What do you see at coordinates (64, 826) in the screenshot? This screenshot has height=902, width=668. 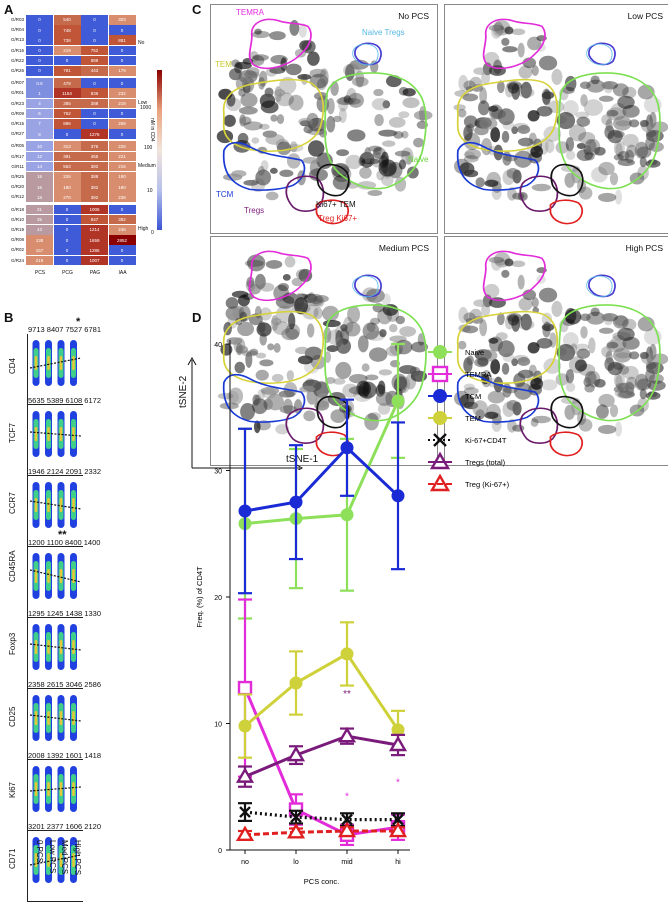 I see `marker-mfi-values: 3201 2377 1606 2120` at bounding box center [64, 826].